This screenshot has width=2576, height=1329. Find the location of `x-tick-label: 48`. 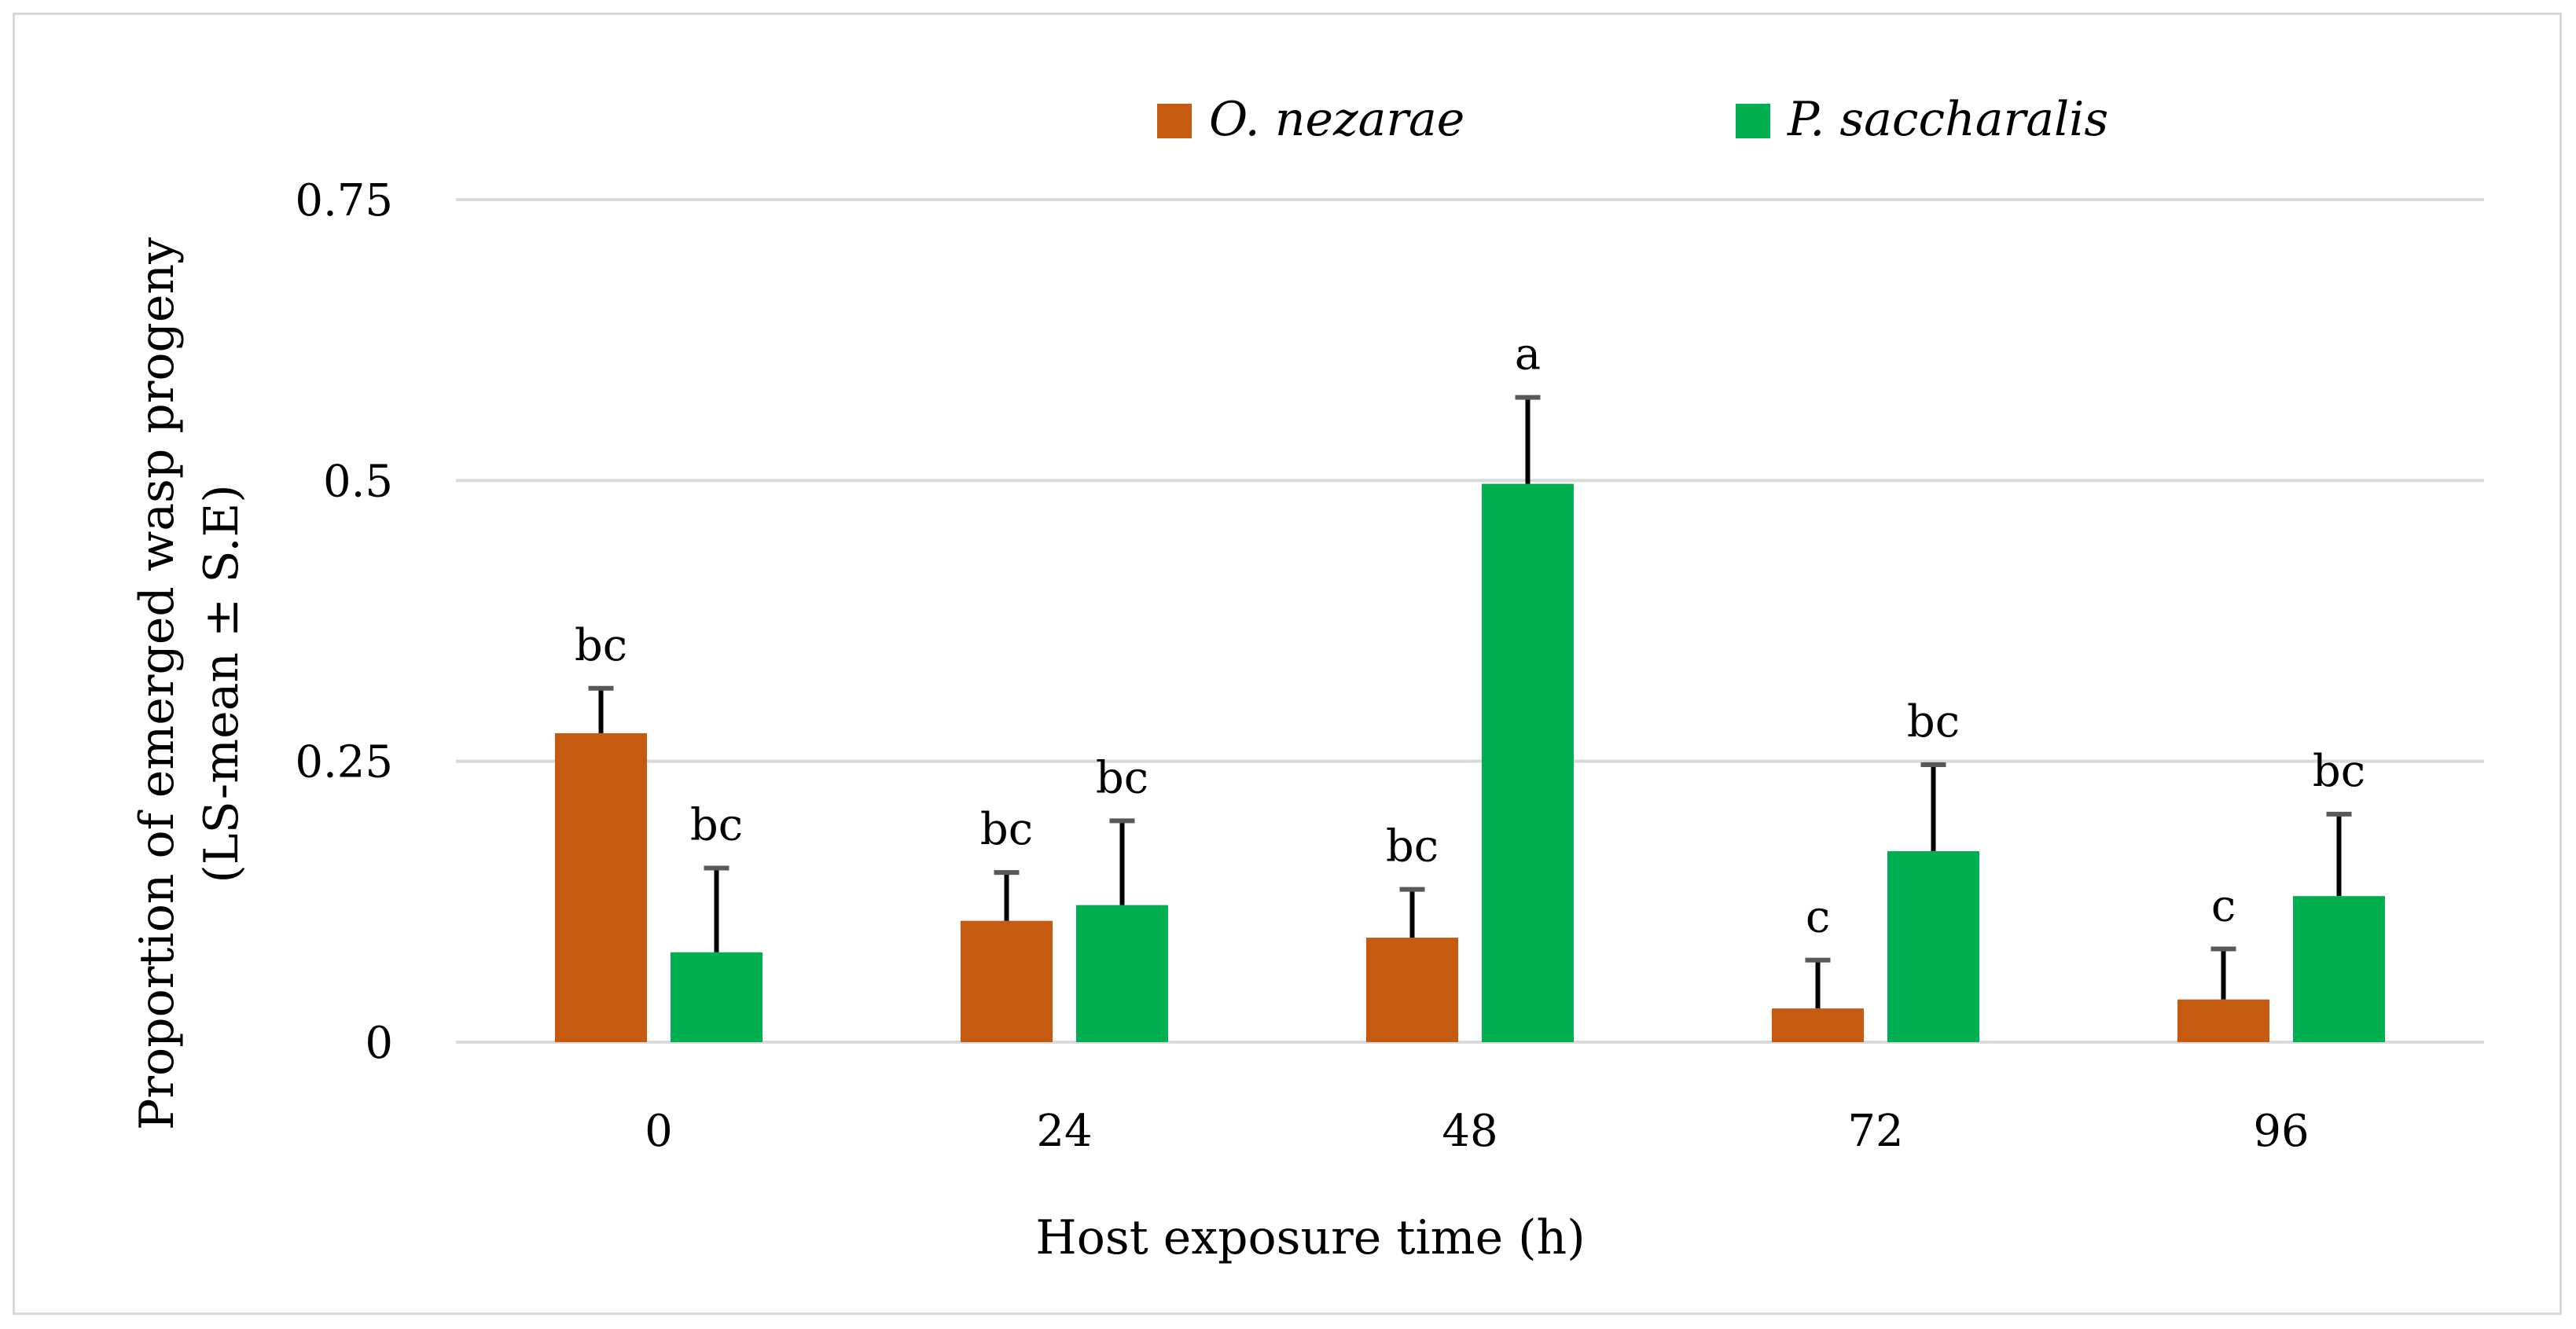

x-tick-label: 48 is located at coordinates (1469, 1131).